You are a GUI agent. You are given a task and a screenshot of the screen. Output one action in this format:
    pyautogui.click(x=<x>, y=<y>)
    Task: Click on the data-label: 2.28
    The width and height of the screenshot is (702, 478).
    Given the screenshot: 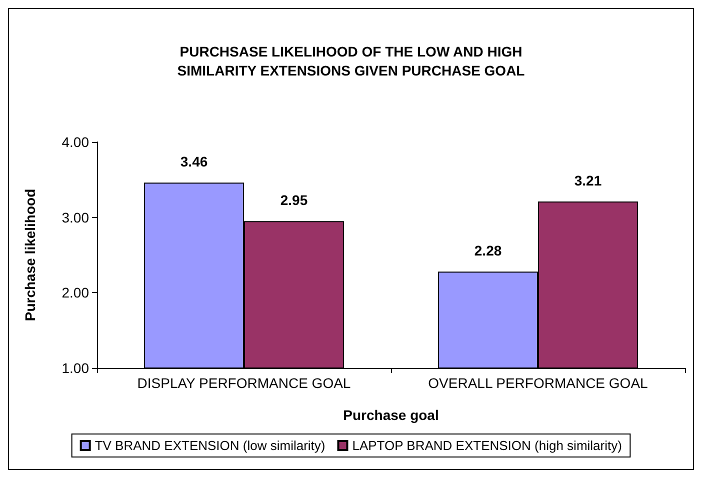 What is the action you would take?
    pyautogui.click(x=488, y=250)
    